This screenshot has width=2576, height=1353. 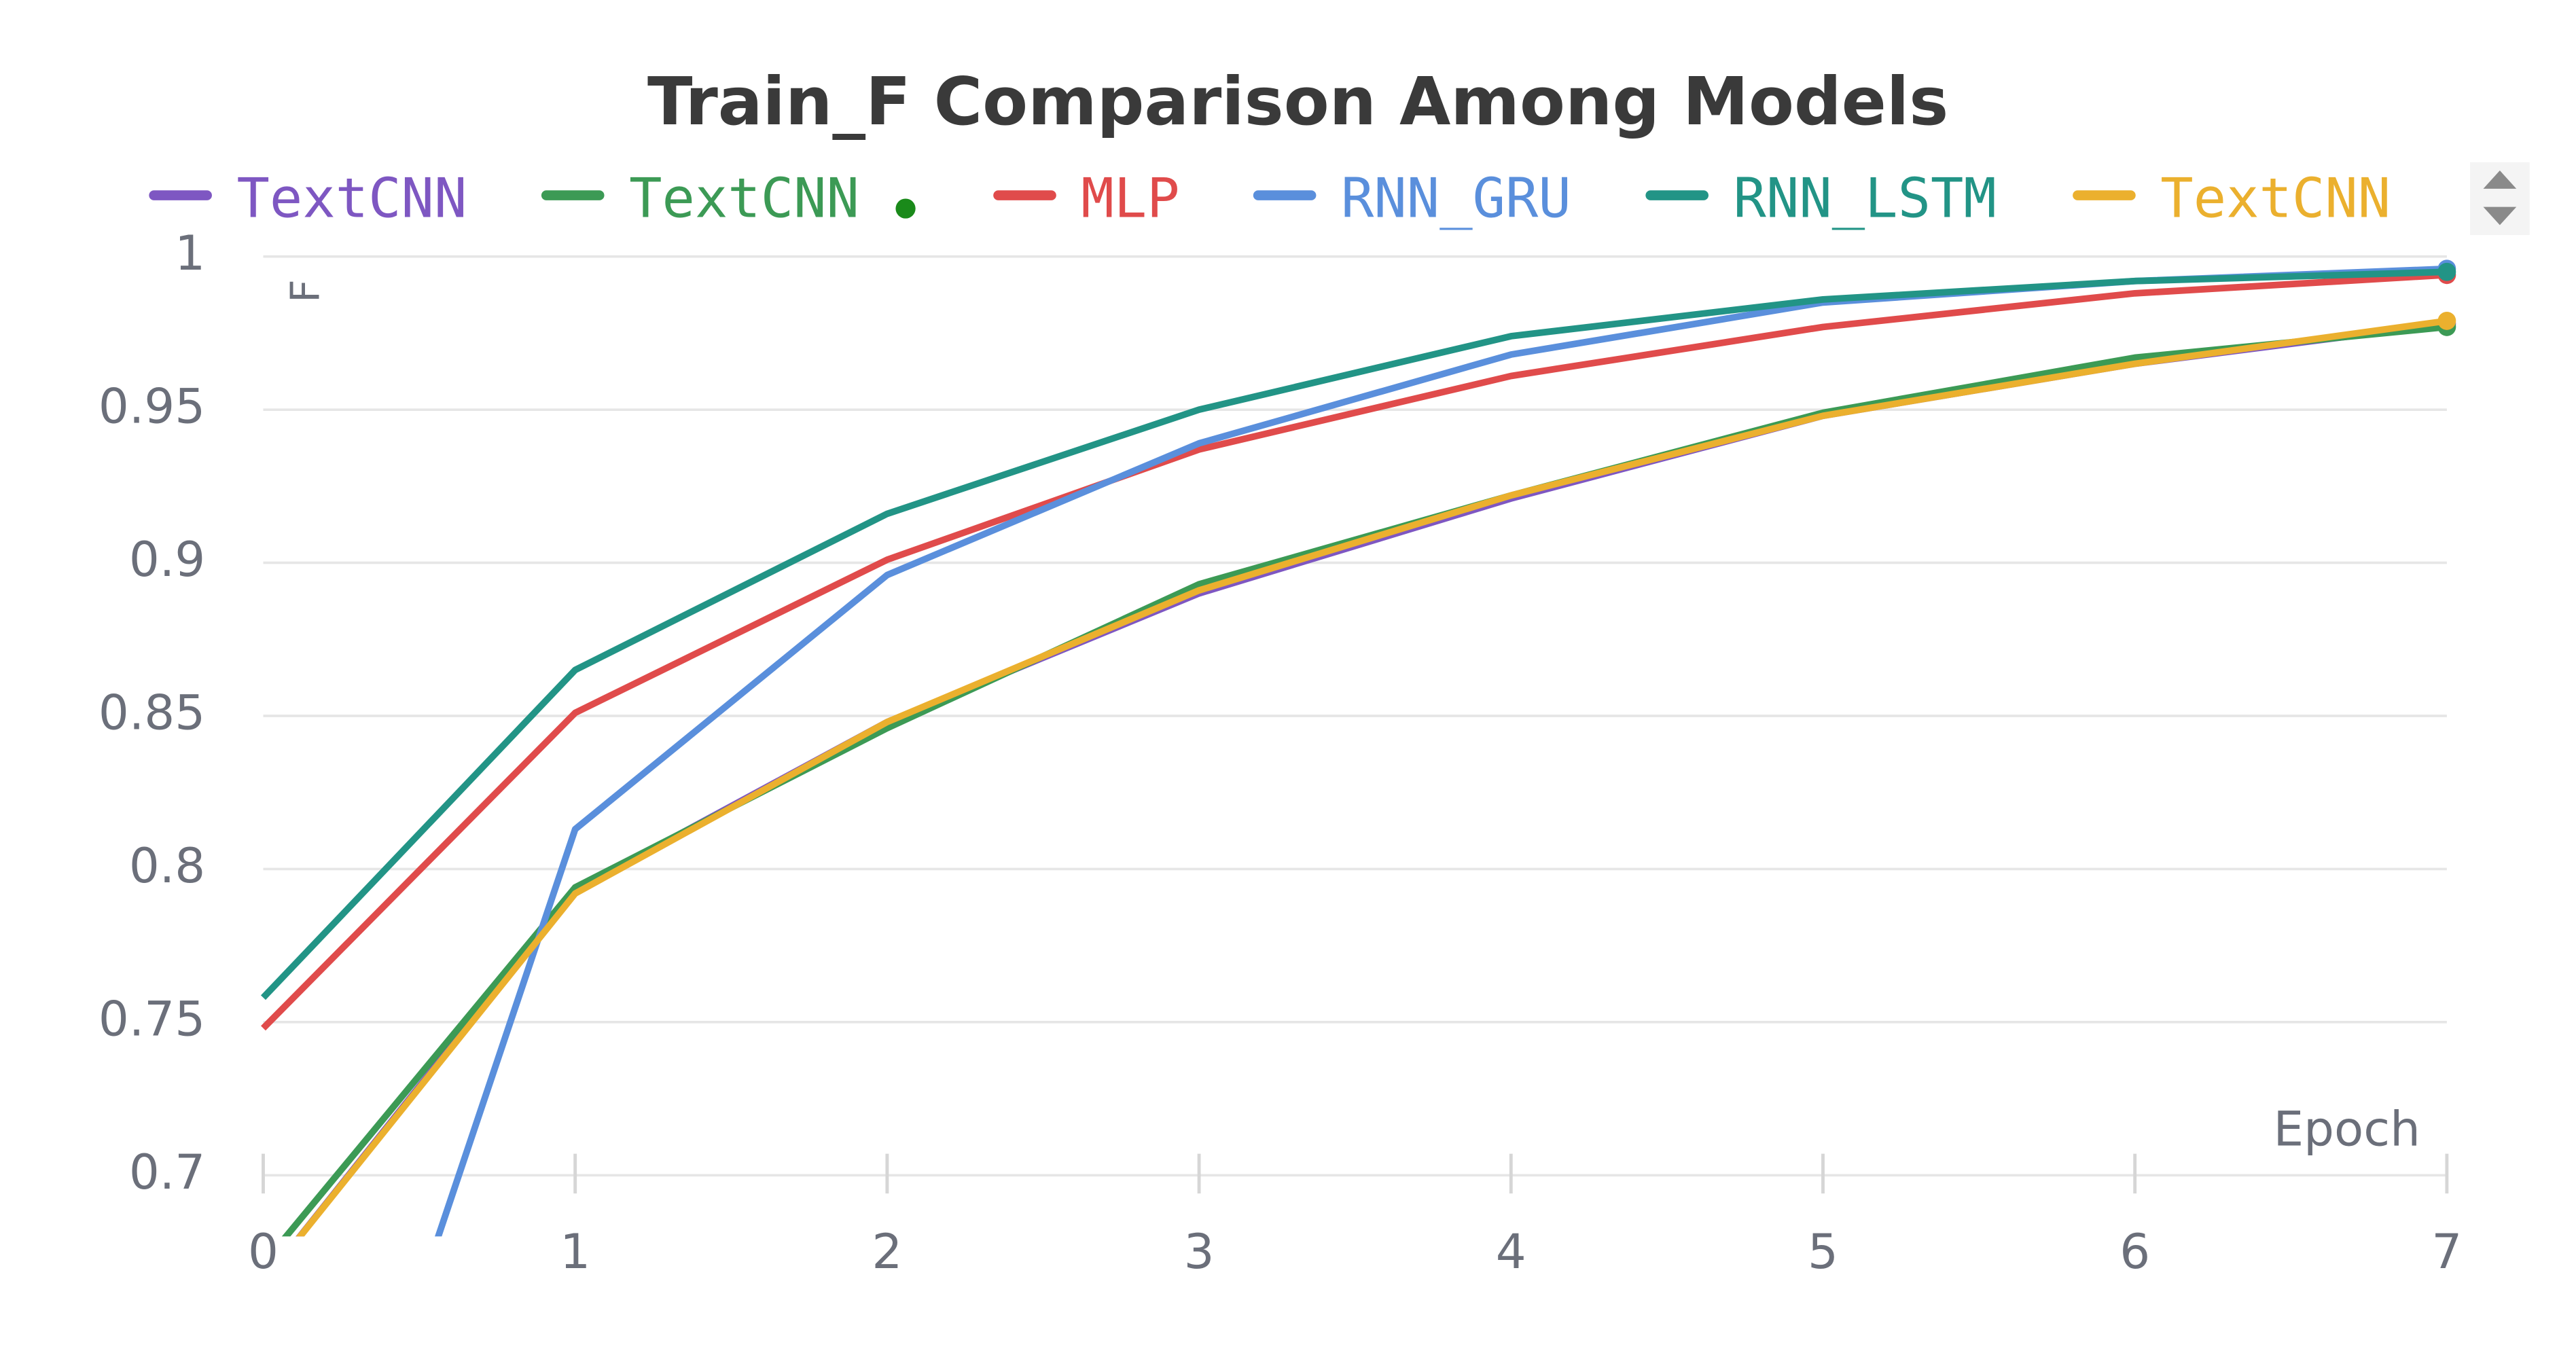 I want to click on x-tick-label: 0, so click(x=263, y=1251).